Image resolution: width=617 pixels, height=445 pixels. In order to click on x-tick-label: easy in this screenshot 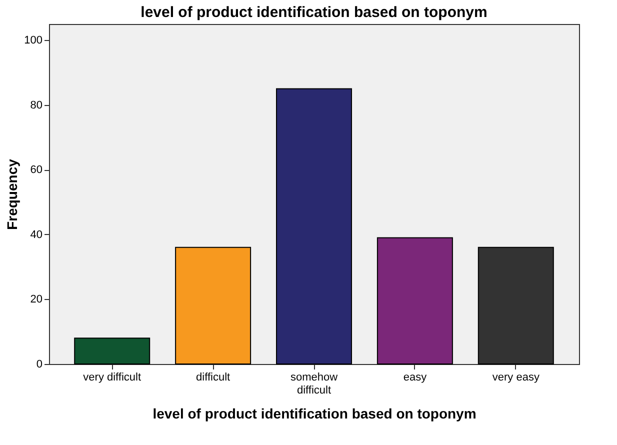, I will do `click(415, 378)`.